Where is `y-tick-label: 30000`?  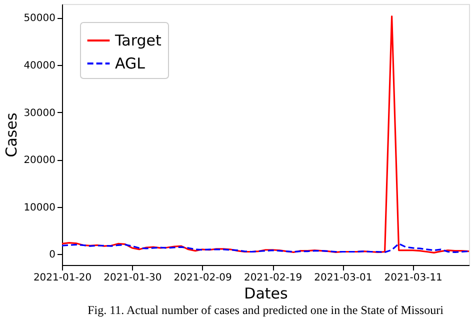 y-tick-label: 30000 is located at coordinates (40, 113).